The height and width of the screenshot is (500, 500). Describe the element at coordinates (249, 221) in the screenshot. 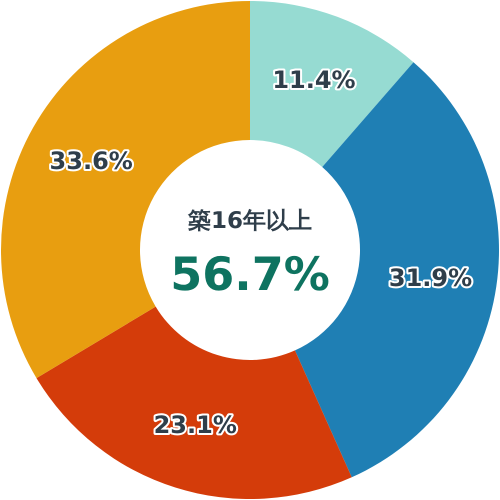

I see `text: 築16年以上` at that location.